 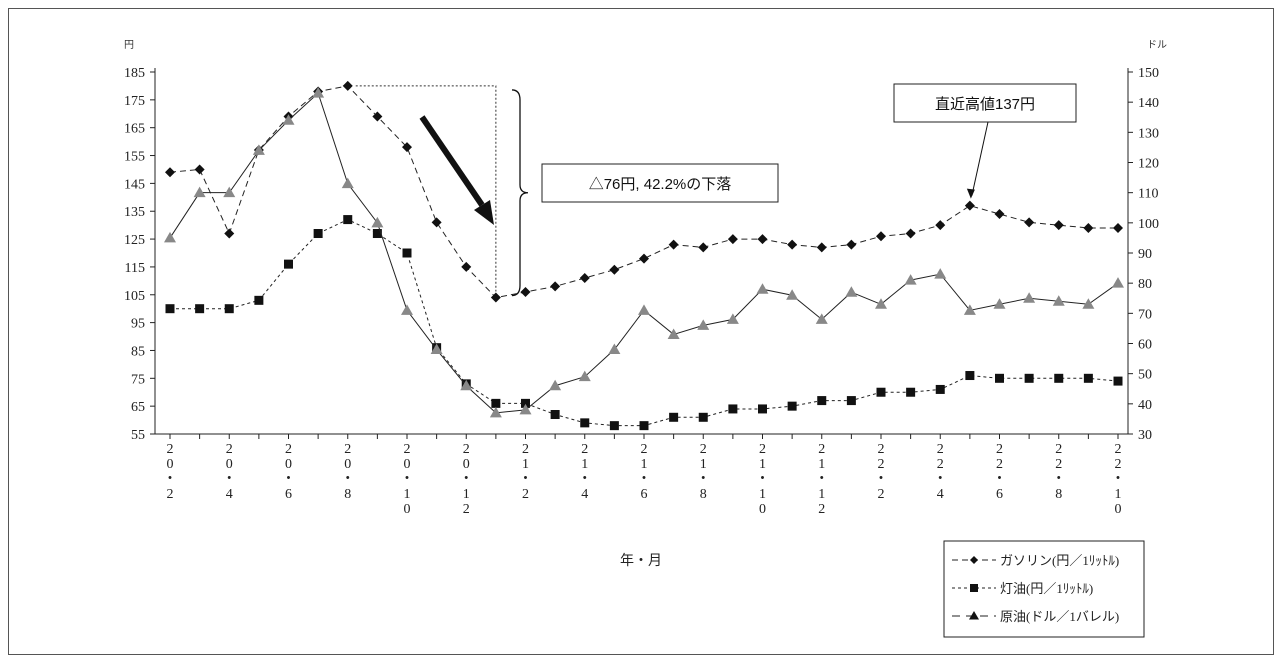 I want to click on y-left-tick-label: 85, so click(x=138, y=351).